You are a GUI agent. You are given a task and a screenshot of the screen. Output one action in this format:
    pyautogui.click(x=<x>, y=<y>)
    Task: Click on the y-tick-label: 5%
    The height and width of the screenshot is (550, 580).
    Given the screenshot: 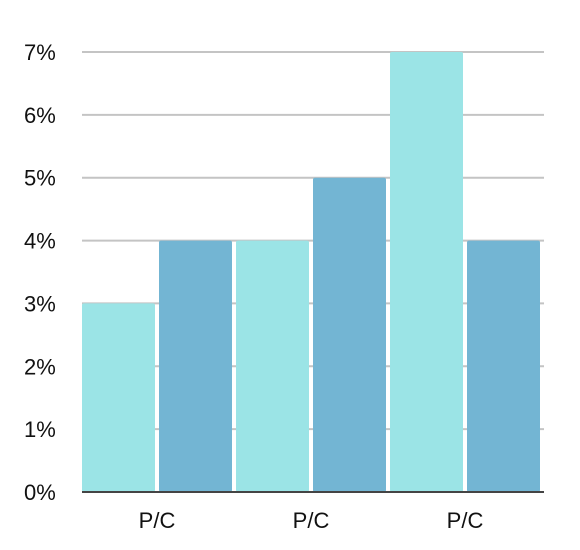 What is the action you would take?
    pyautogui.click(x=40, y=178)
    